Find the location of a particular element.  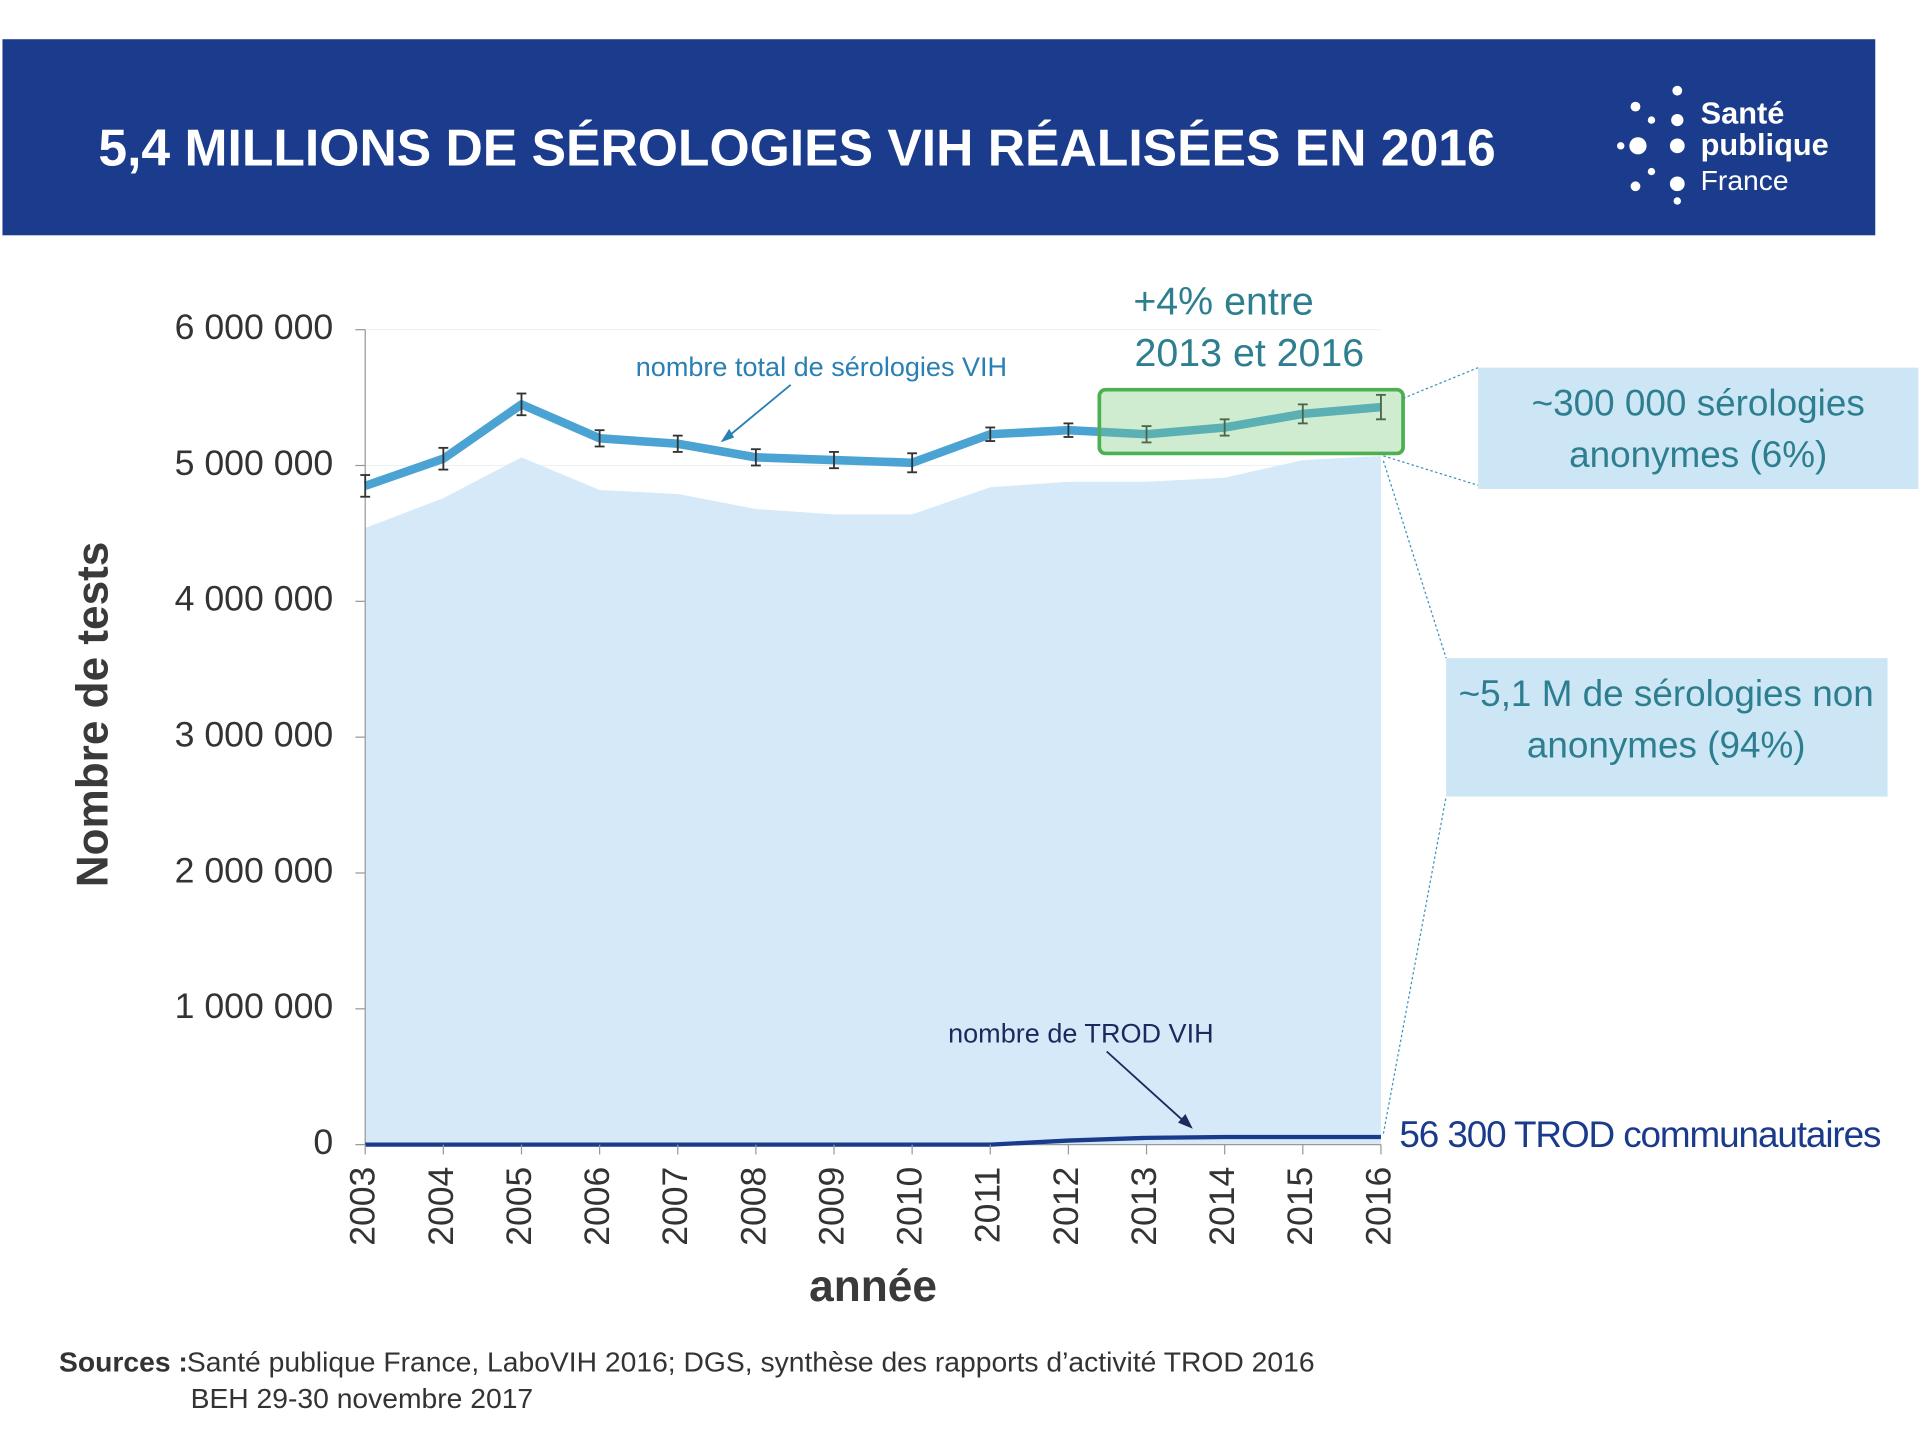

annotation: 56 300 TROD communautaires is located at coordinates (1640, 1134).